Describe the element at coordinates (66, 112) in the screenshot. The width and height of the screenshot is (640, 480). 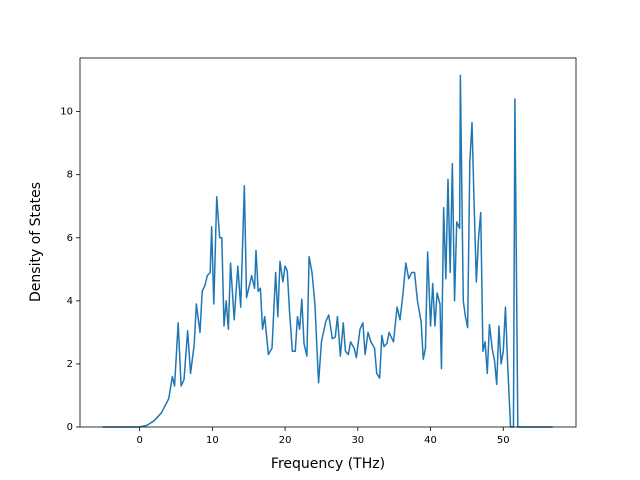
I see `y-tick-label: 10` at that location.